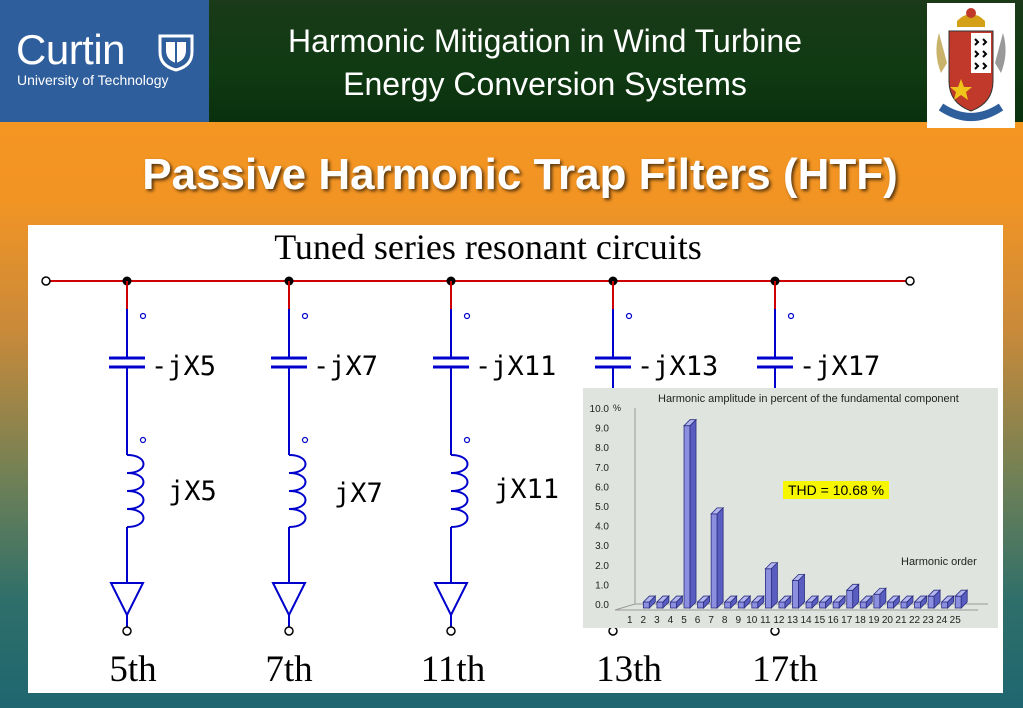  What do you see at coordinates (289, 669) in the screenshot?
I see `order-label-7th: 7th` at bounding box center [289, 669].